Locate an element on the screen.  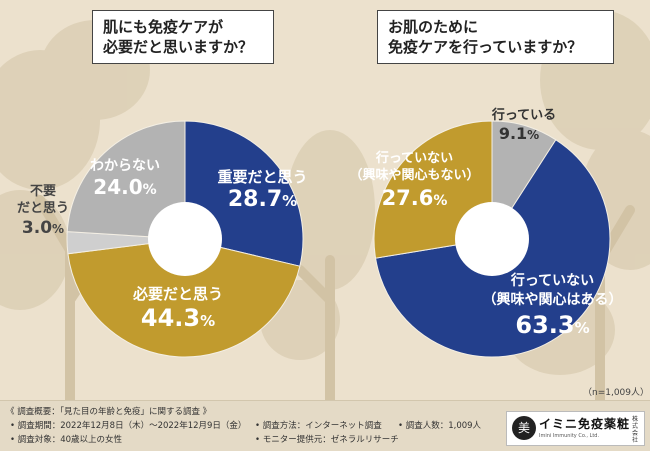
slice-label-unnecessary: 不要 だと思う 3.0% is located at coordinates (43, 211).